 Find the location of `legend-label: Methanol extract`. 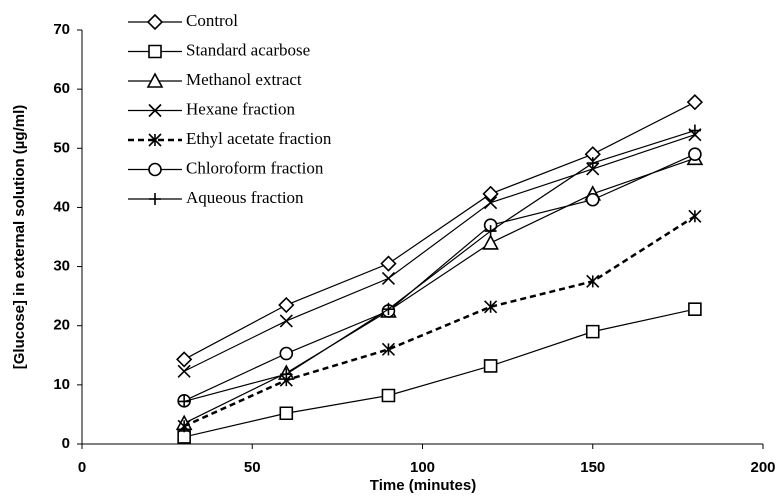

legend-label: Methanol extract is located at coordinates (244, 79).